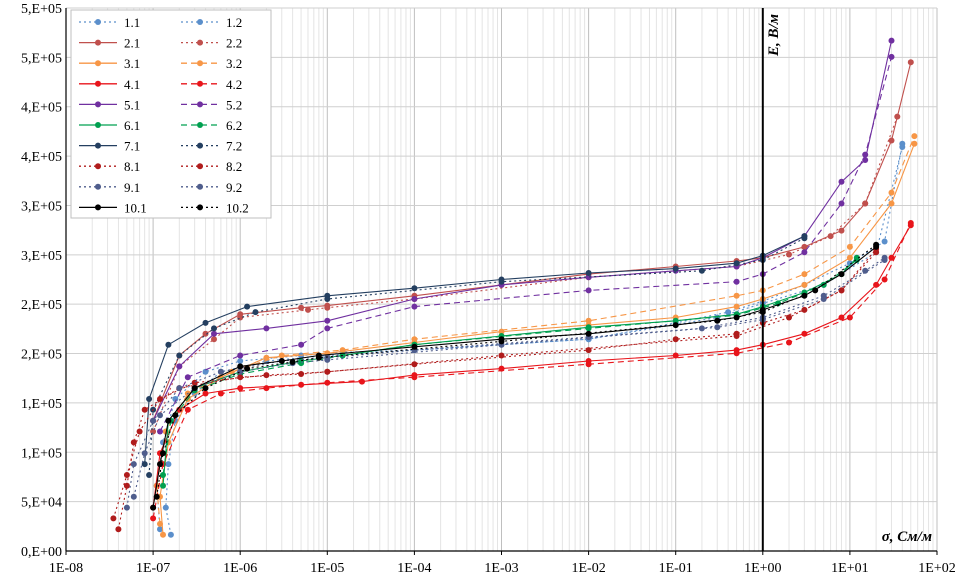  I want to click on x-tick-label: 1E-07, so click(153, 568).